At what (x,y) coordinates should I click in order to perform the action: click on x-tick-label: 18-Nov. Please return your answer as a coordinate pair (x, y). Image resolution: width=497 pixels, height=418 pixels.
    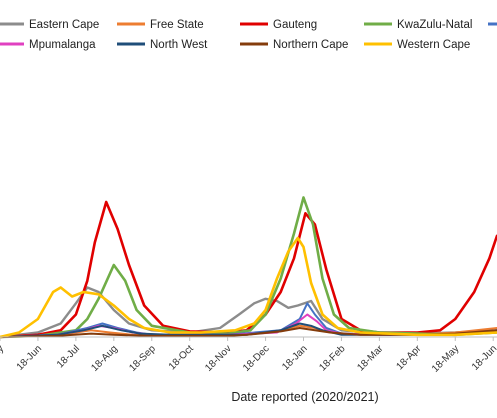
    Looking at the image, I should click on (218, 358).